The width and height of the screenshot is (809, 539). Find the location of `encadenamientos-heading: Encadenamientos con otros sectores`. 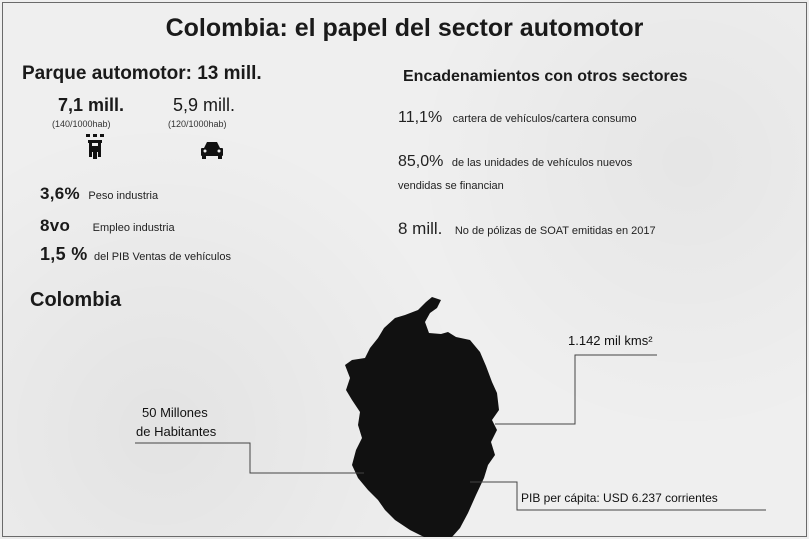

encadenamientos-heading: Encadenamientos con otros sectores is located at coordinates (545, 76).